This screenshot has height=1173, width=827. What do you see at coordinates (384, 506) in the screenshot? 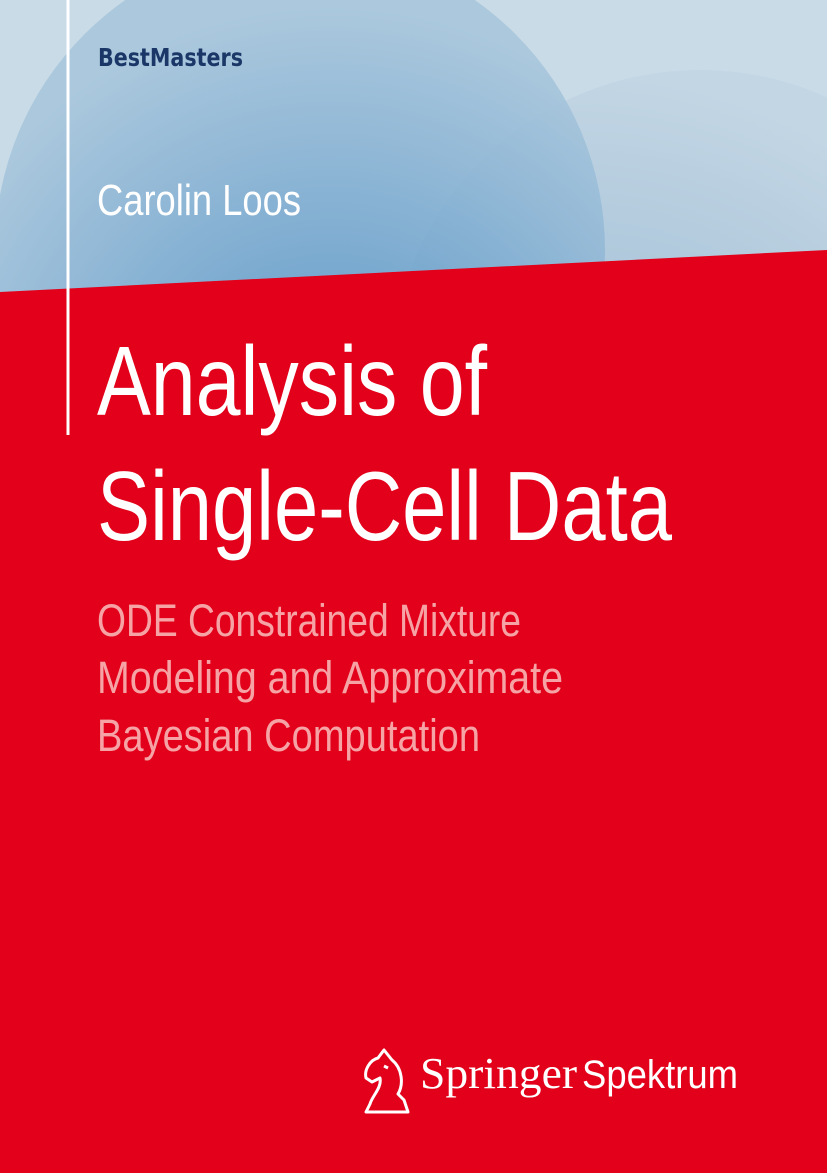
I see `title-line: Single-Cell Data` at bounding box center [384, 506].